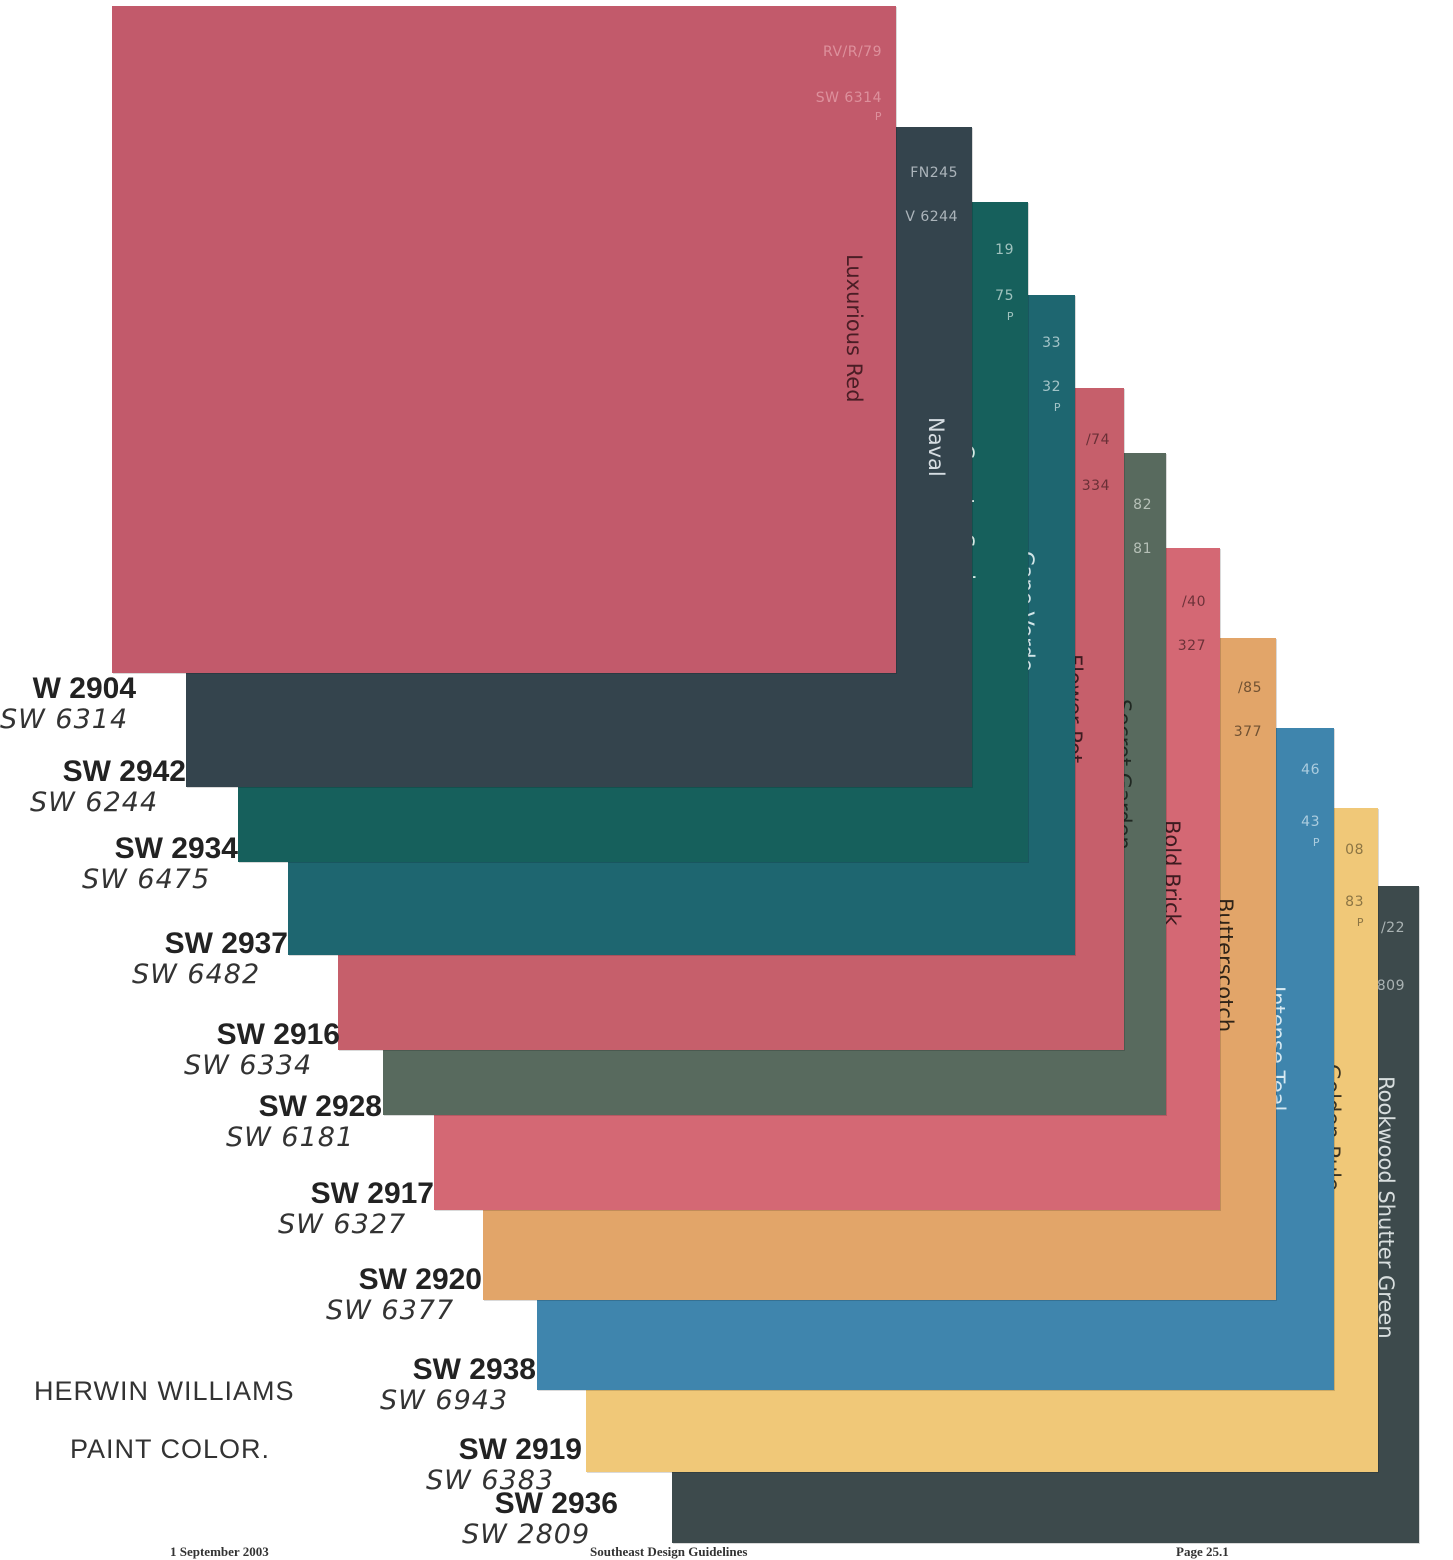 Image resolution: width=1453 pixels, height=1560 pixels. What do you see at coordinates (226, 943) in the screenshot?
I see `typed-number: SW 2937` at bounding box center [226, 943].